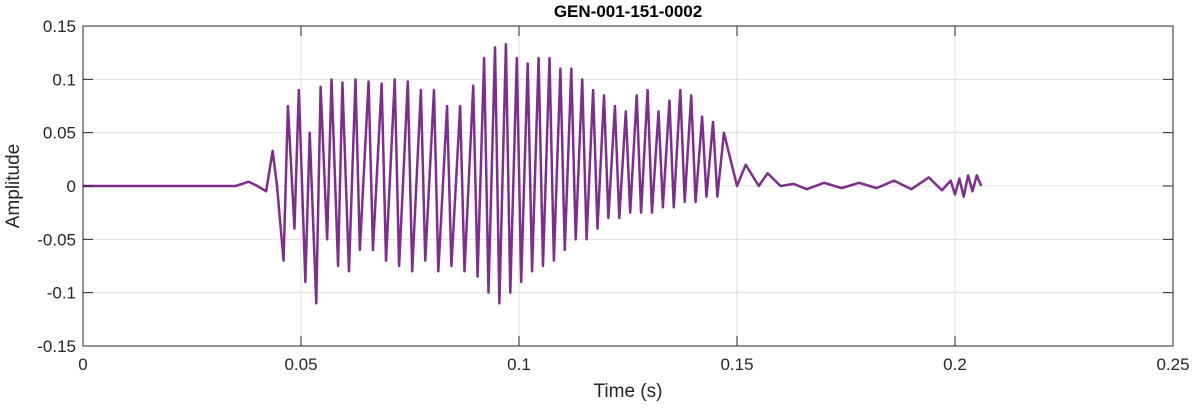 The image size is (1193, 409). What do you see at coordinates (56, 239) in the screenshot?
I see `y-tick-label: -0.05` at bounding box center [56, 239].